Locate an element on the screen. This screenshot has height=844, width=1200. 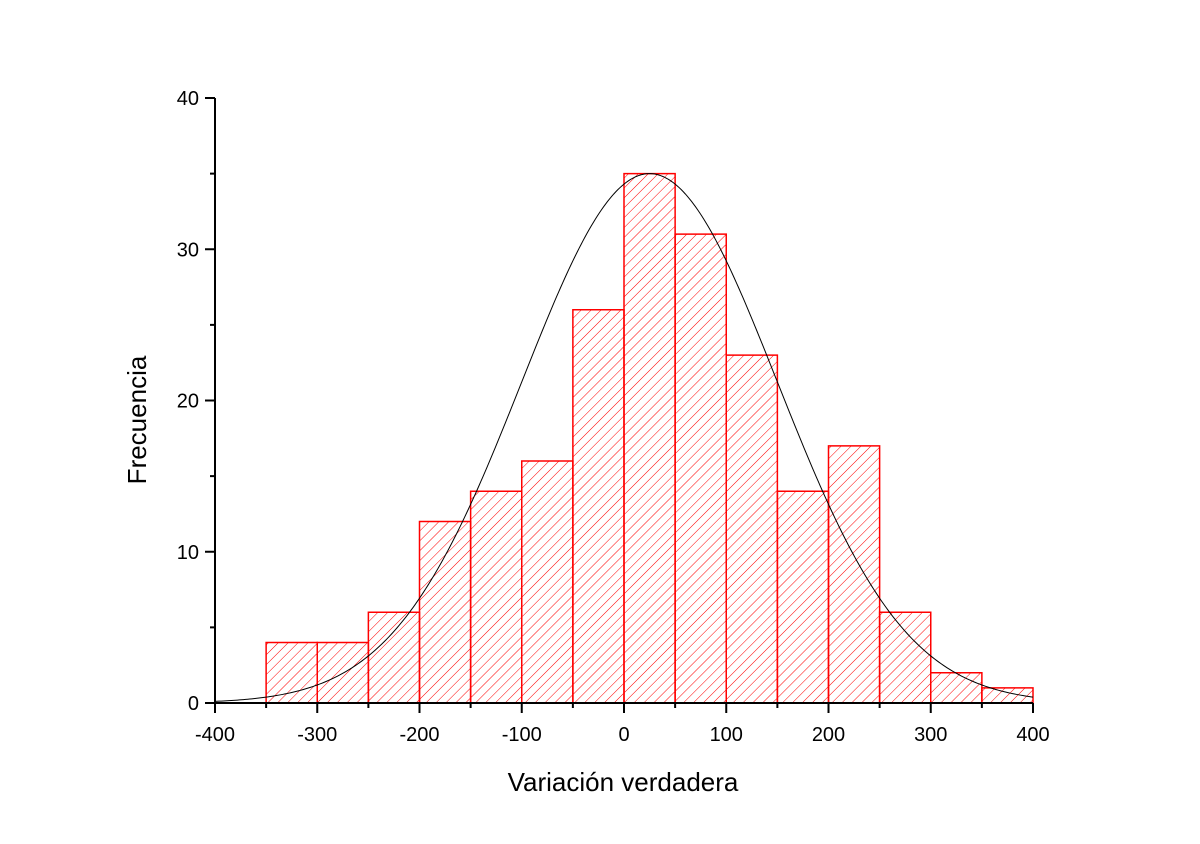
x-axis-ticks: -400 -300 -200 -100 0 100 200 300 400 is located at coordinates (622, 724).